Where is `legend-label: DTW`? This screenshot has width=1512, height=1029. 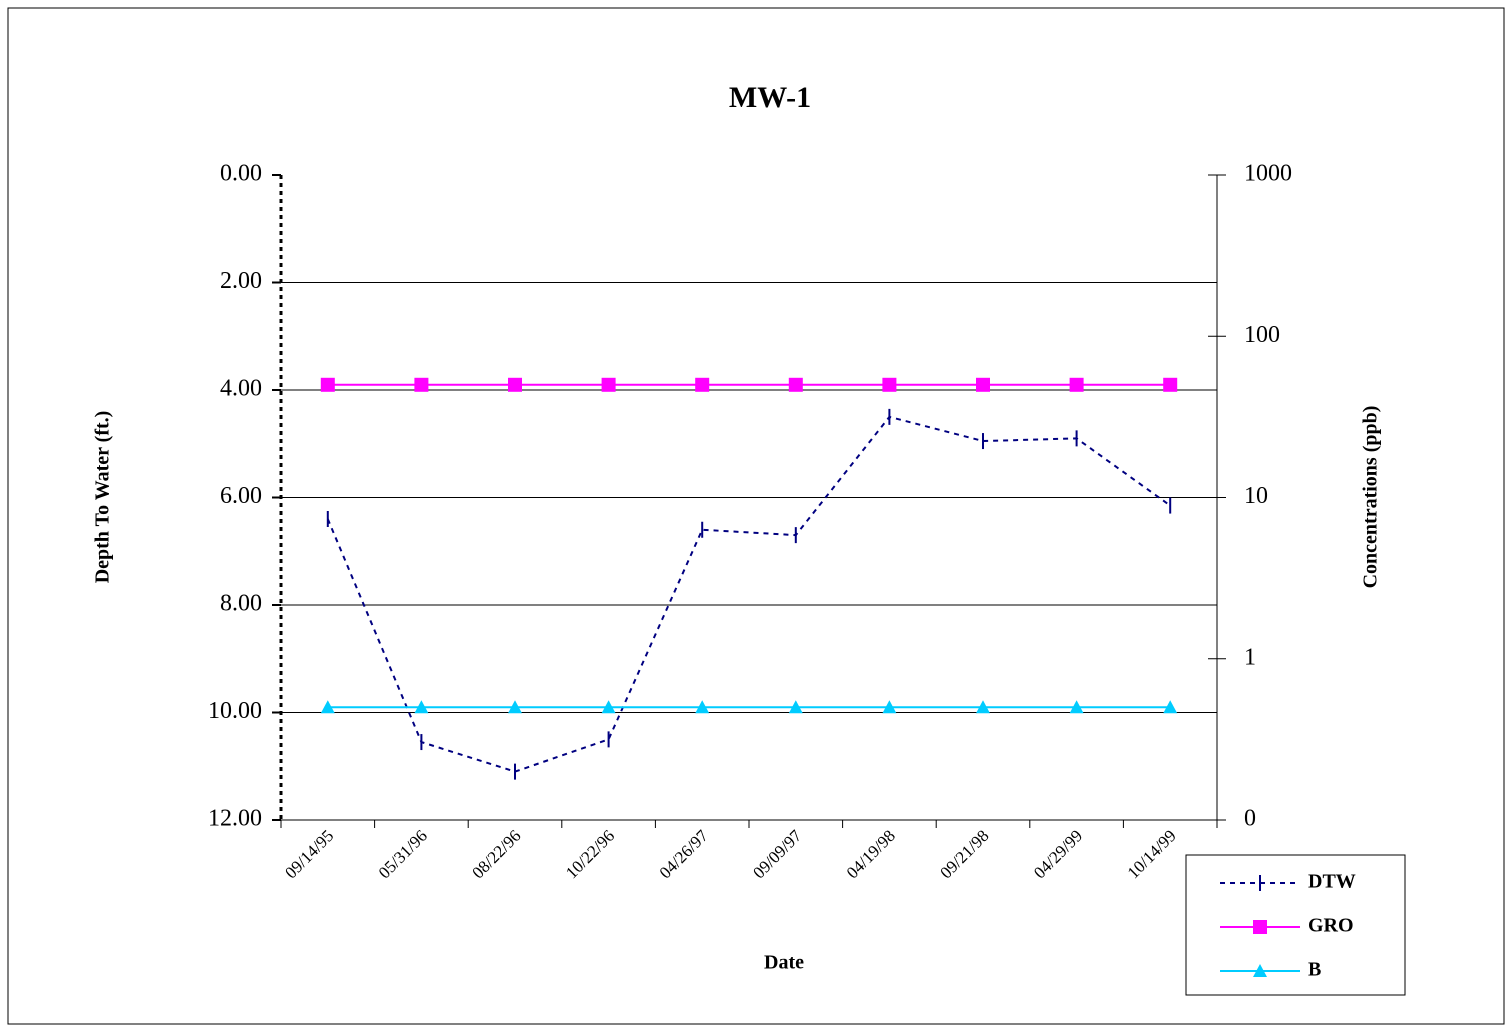
legend-label: DTW is located at coordinates (1332, 882).